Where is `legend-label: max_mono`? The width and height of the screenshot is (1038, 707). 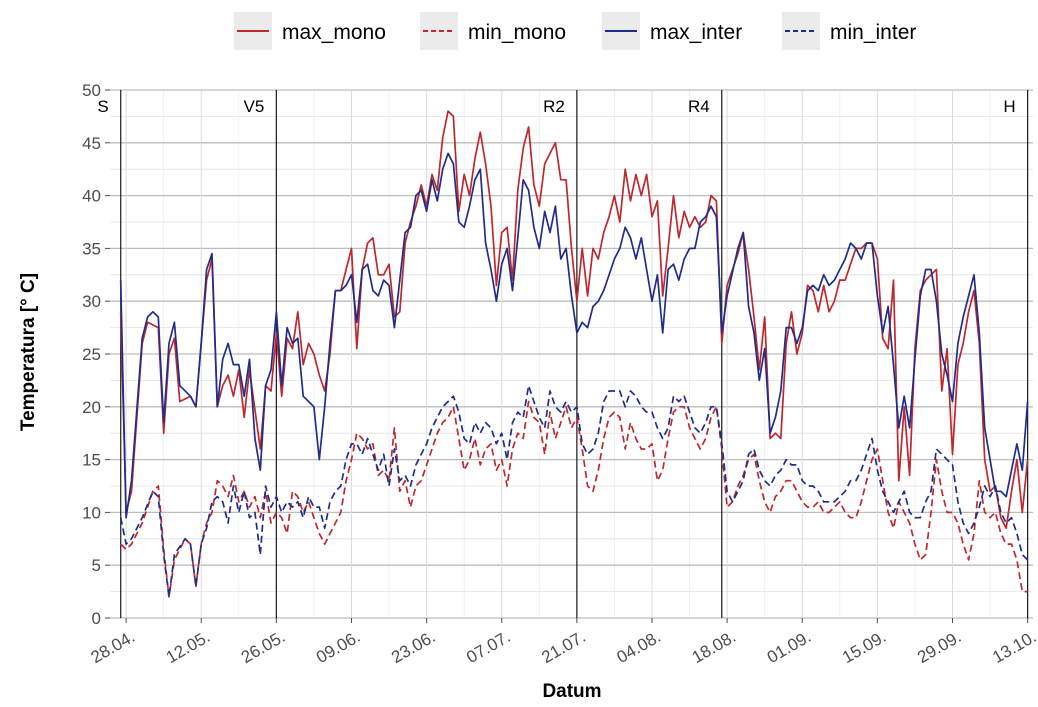 legend-label: max_mono is located at coordinates (334, 32).